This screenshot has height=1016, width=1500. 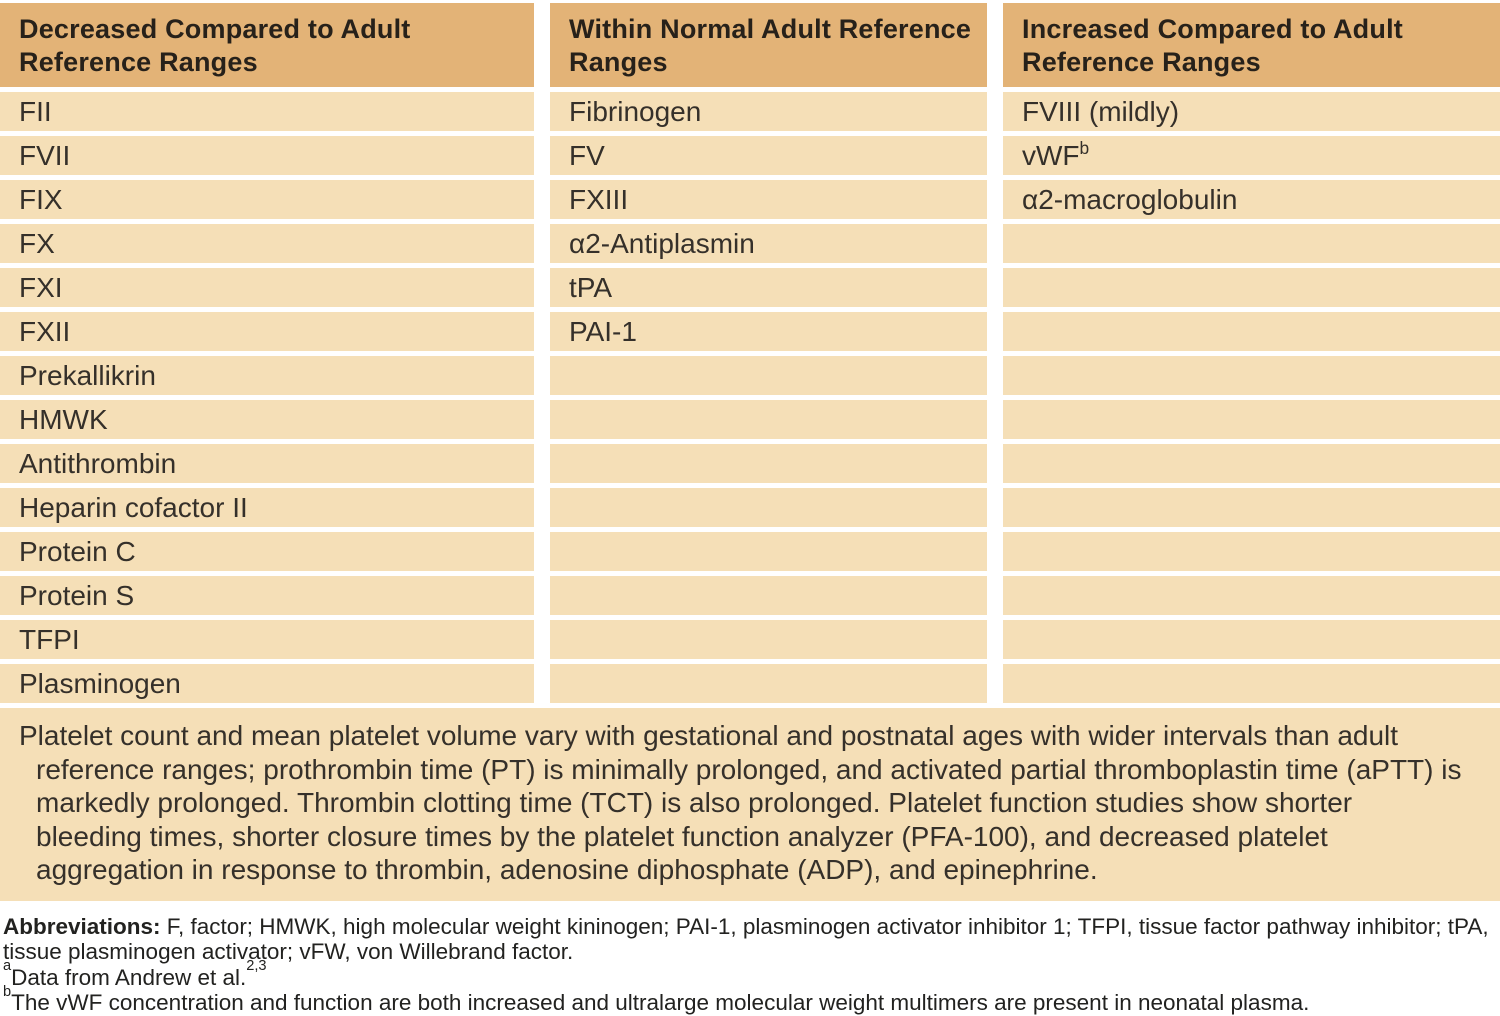 What do you see at coordinates (267, 111) in the screenshot?
I see `table-cell: FII` at bounding box center [267, 111].